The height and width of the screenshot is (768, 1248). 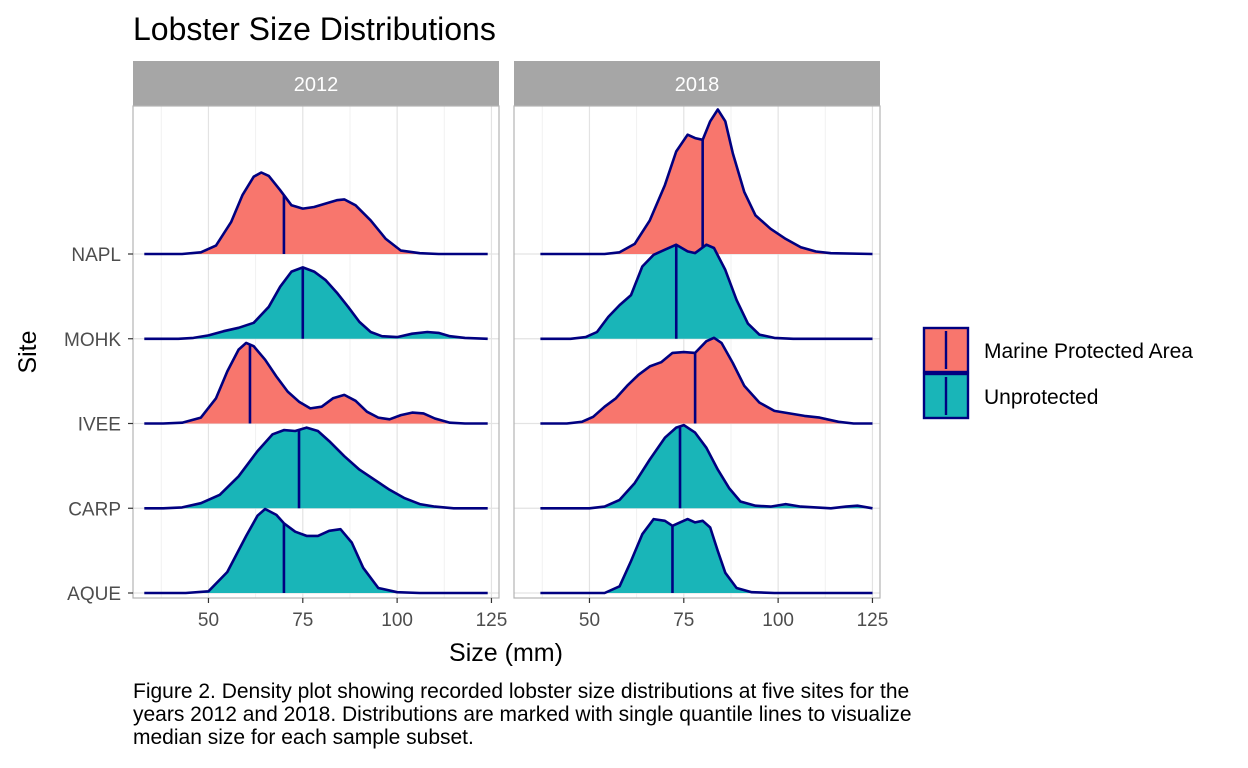 What do you see at coordinates (92, 340) in the screenshot?
I see `y-tick-label: MOHK` at bounding box center [92, 340].